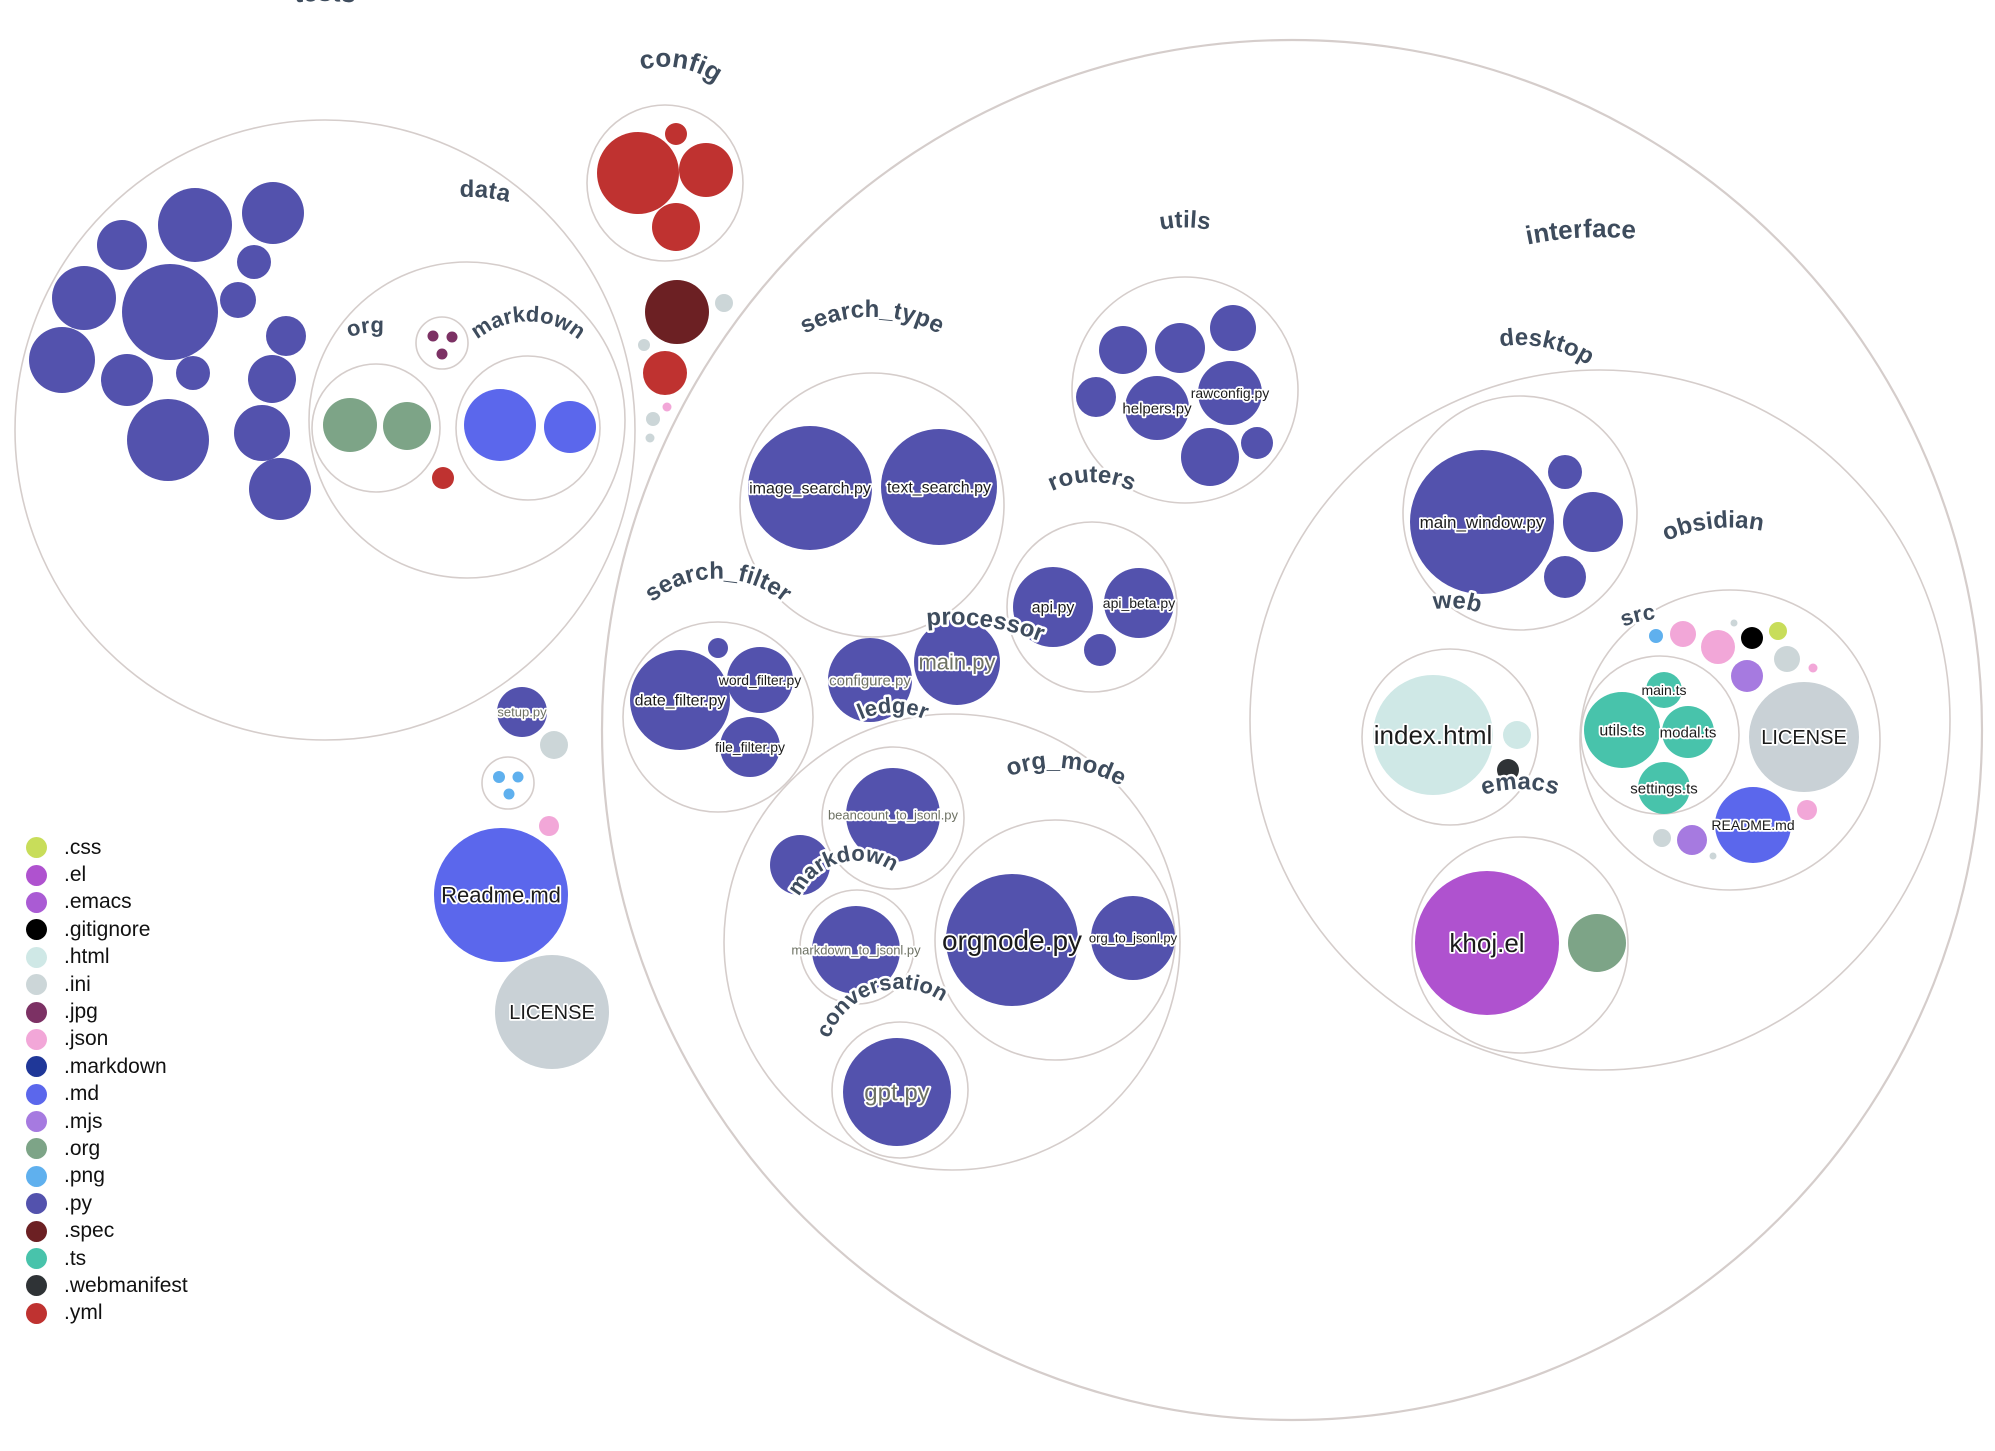  What do you see at coordinates (36, 985) in the screenshot?
I see `legend-swatch-ini` at bounding box center [36, 985].